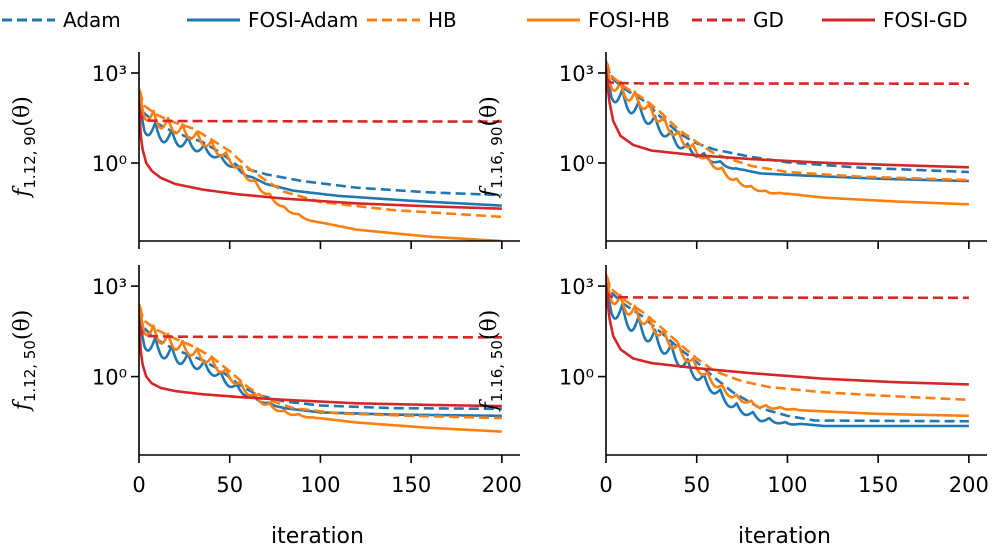  Describe the element at coordinates (303, 20) in the screenshot. I see `legend-label: FOSI-Adam` at that location.